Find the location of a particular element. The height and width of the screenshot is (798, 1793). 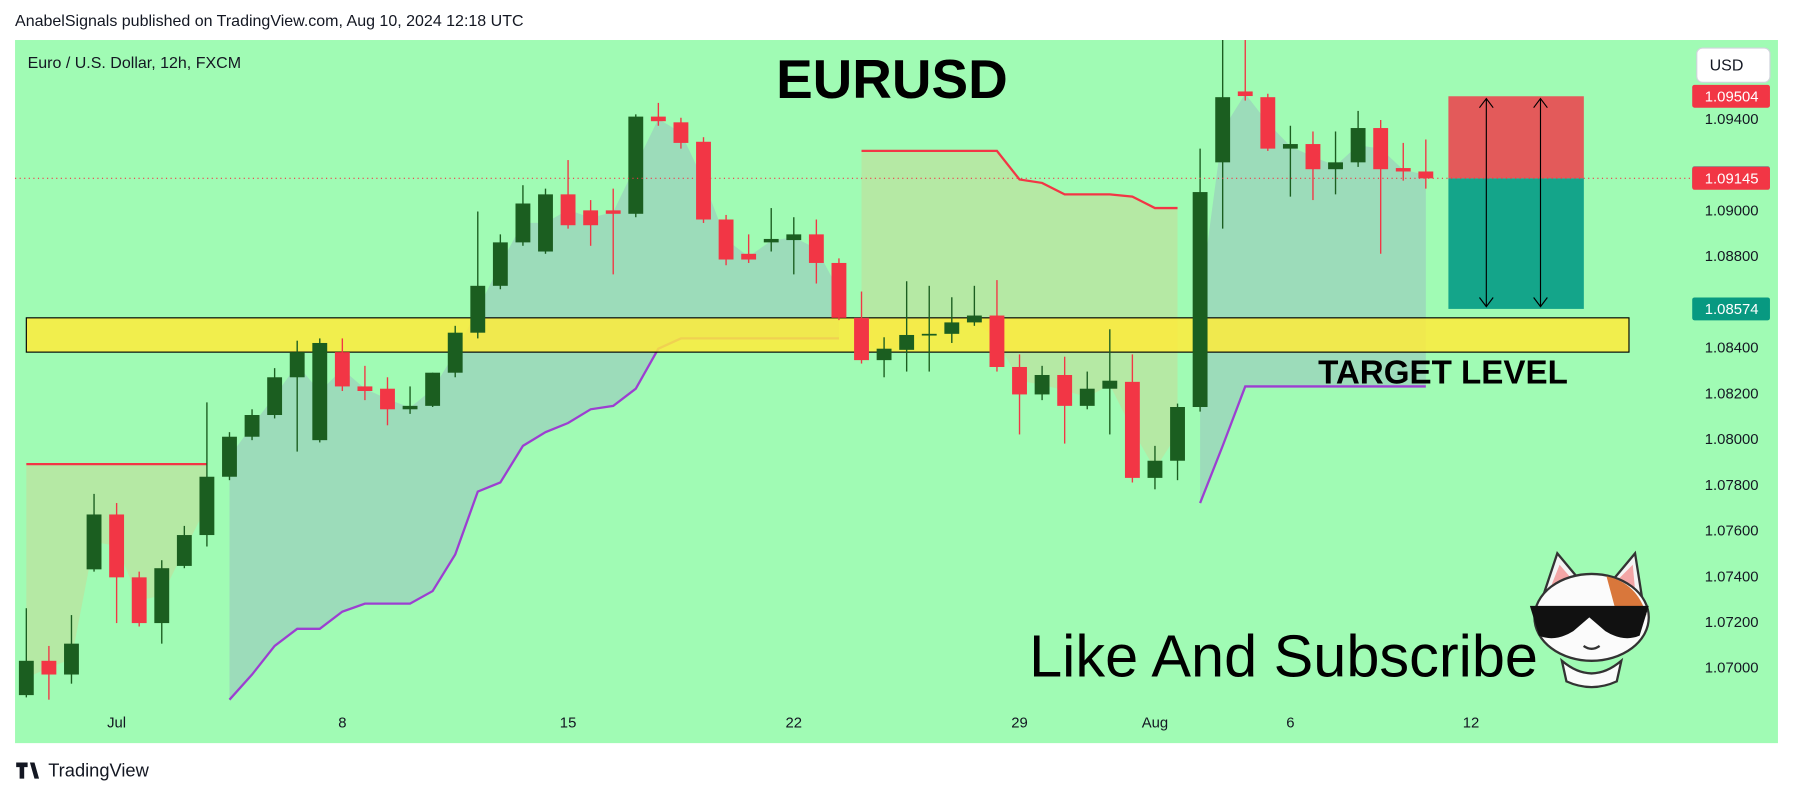

x-tick-label: 22 is located at coordinates (794, 724).